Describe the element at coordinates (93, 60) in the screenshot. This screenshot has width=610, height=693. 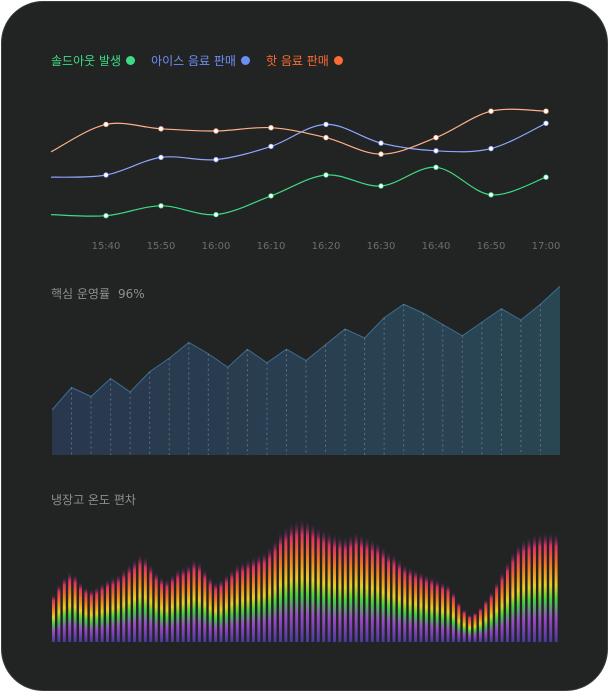
I see `legend-item-soldout: 솔드아웃 발생` at that location.